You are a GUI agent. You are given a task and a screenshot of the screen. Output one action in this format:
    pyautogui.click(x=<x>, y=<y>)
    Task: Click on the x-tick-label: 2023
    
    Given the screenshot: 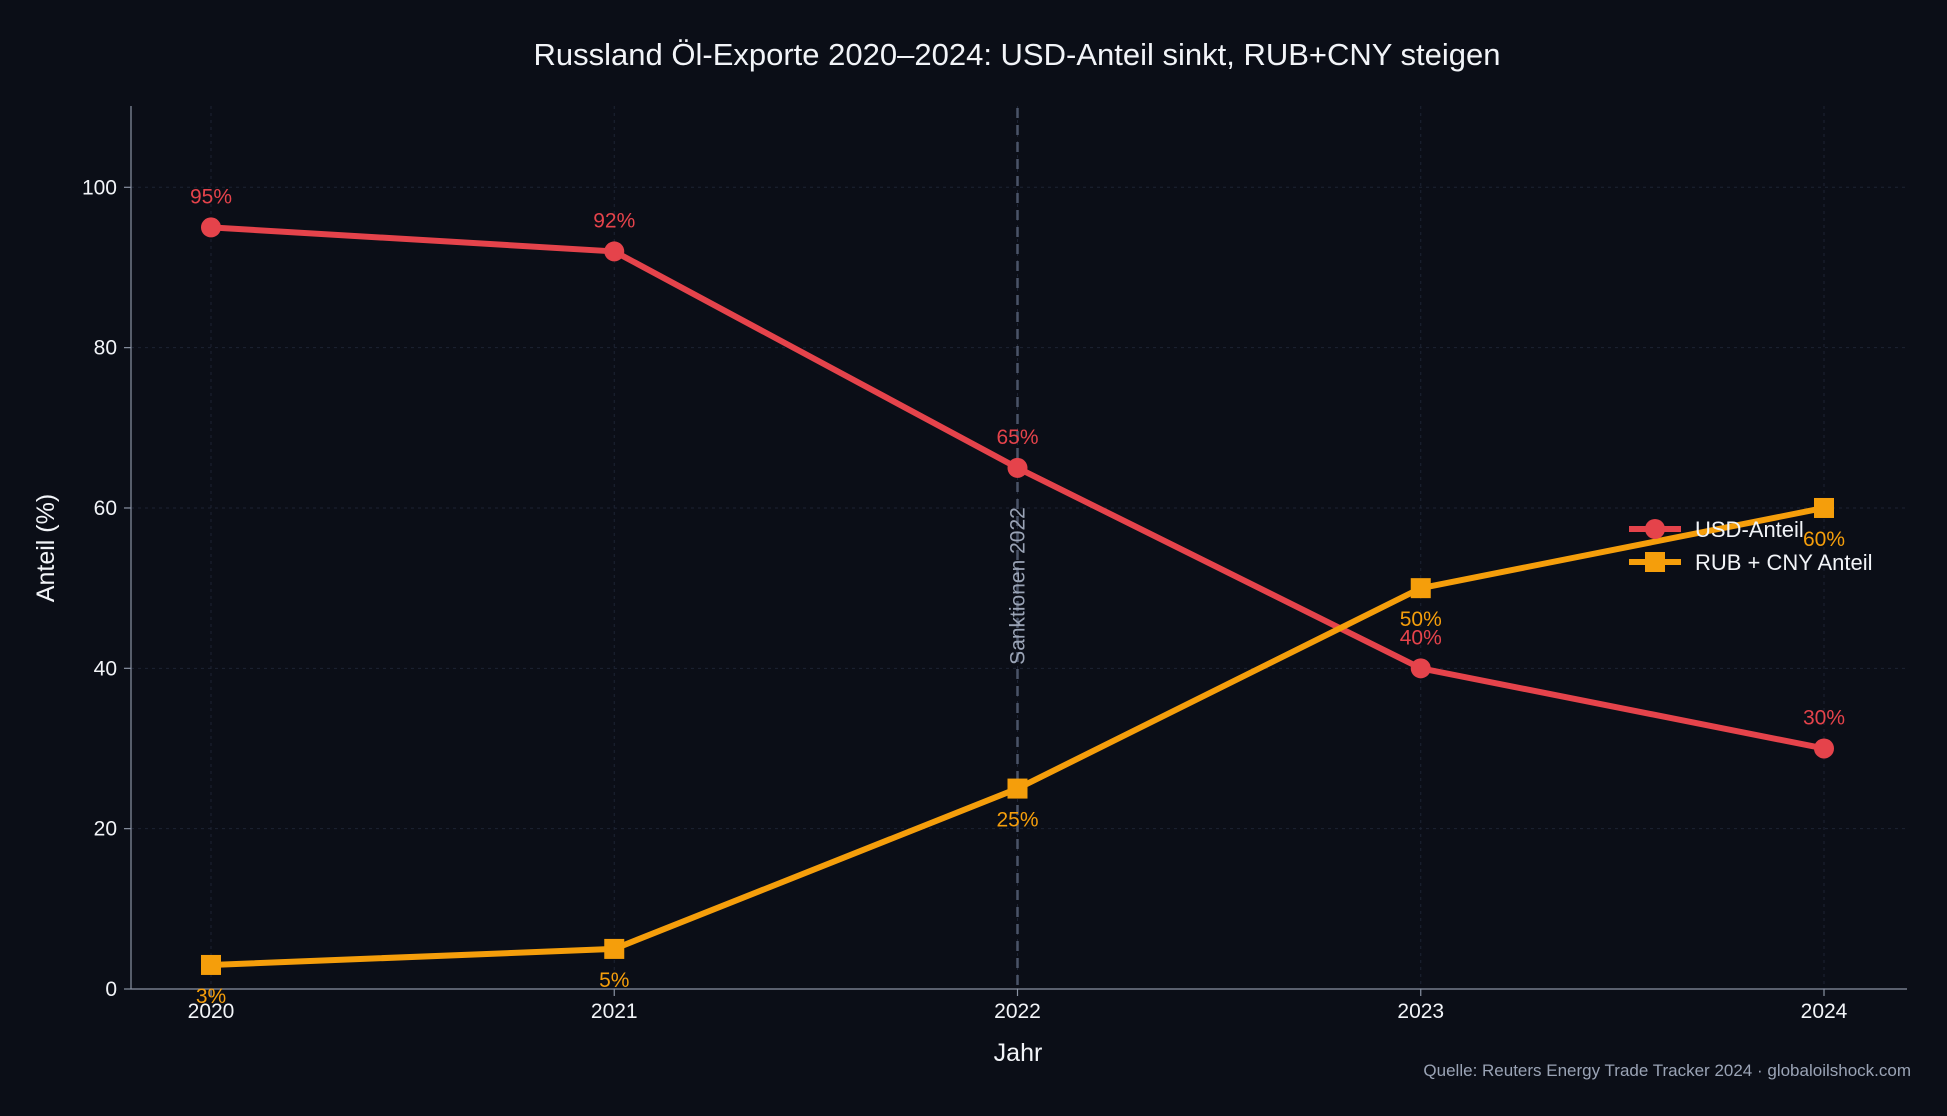 What is the action you would take?
    pyautogui.click(x=1420, y=1011)
    